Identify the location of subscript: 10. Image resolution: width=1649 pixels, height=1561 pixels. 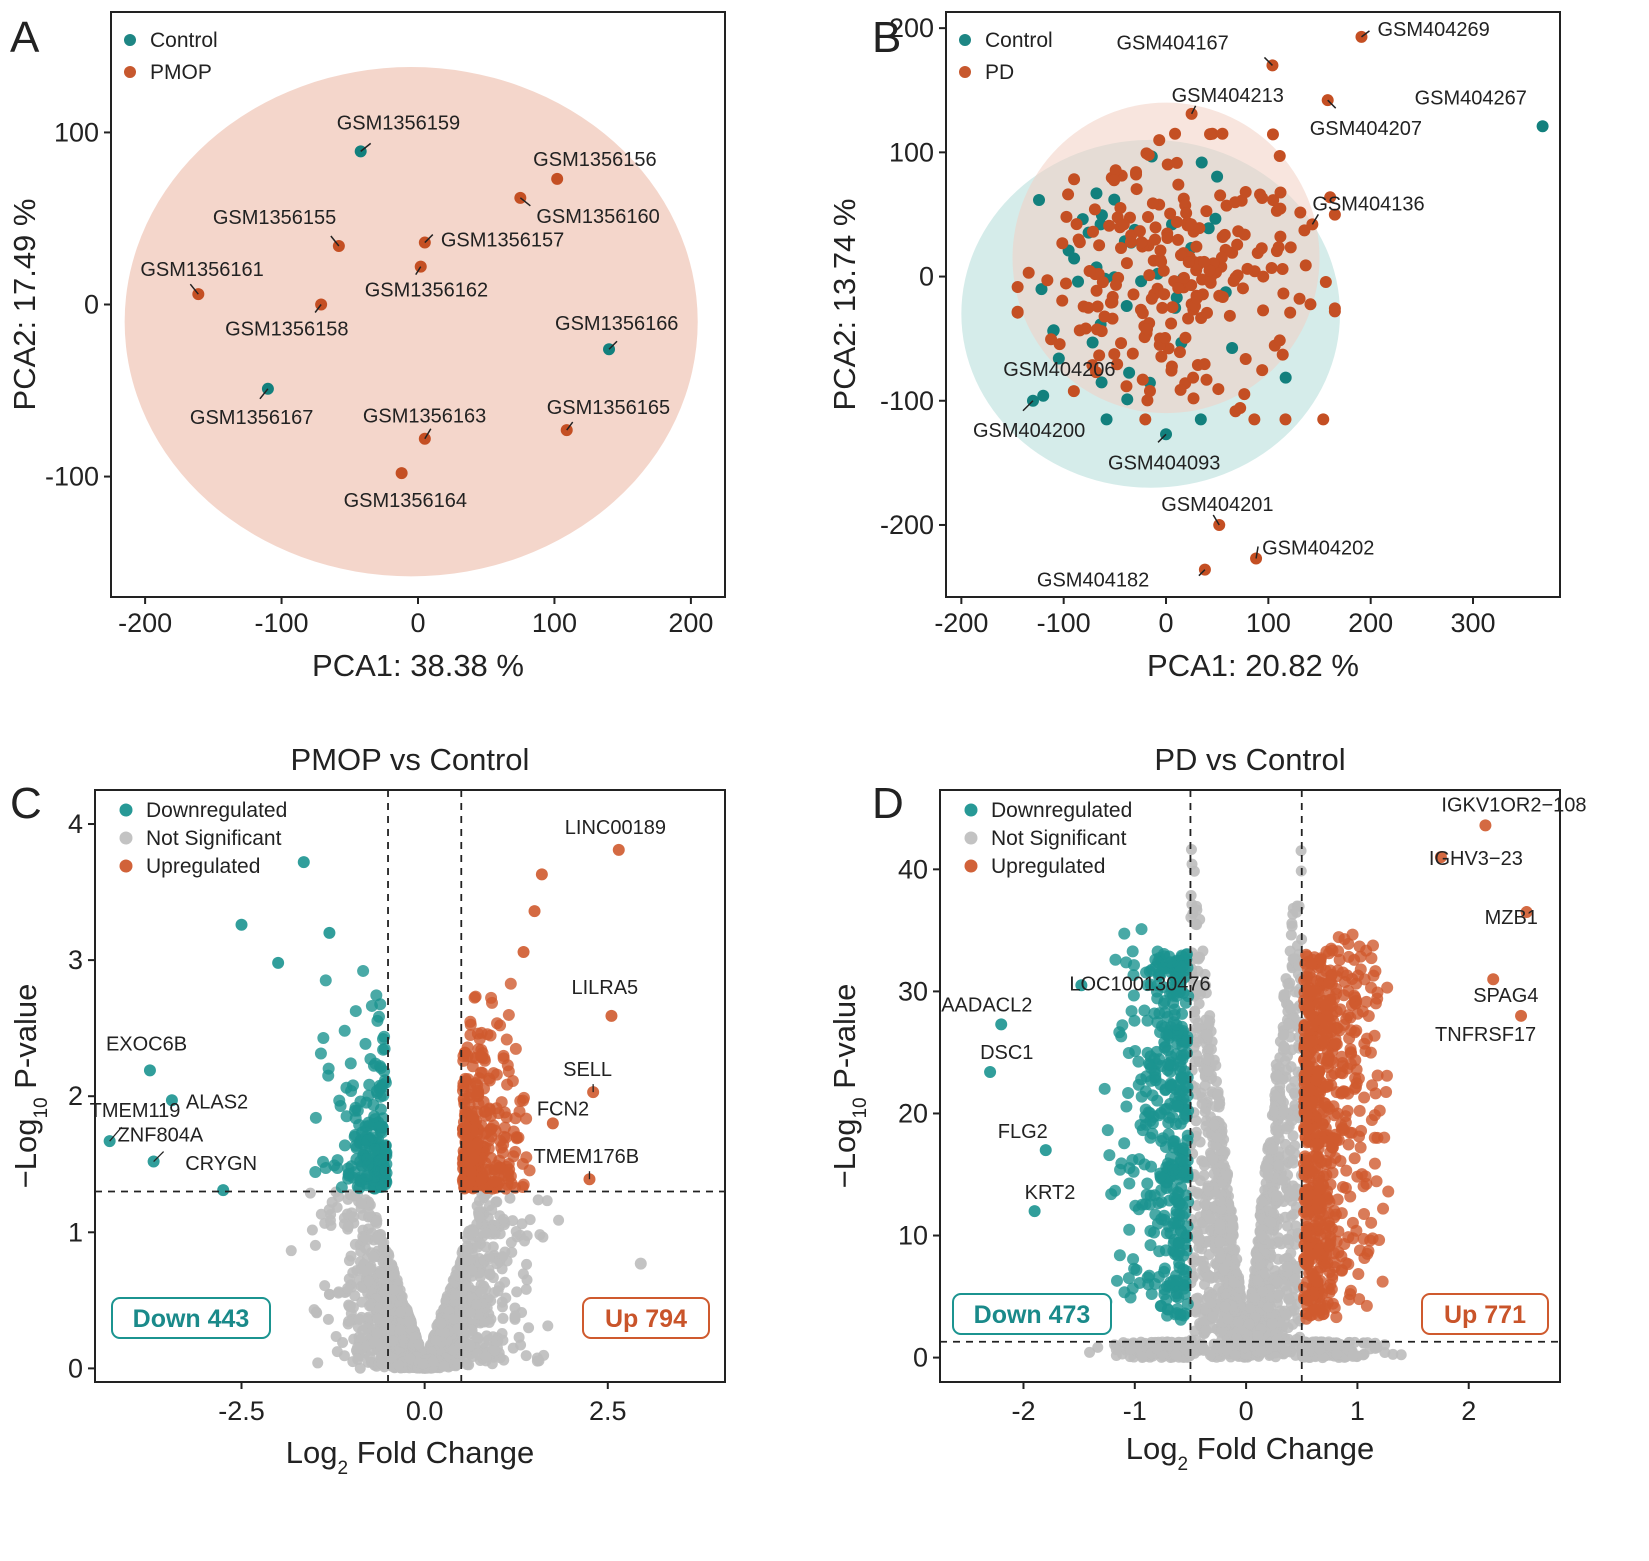
(41, 1107).